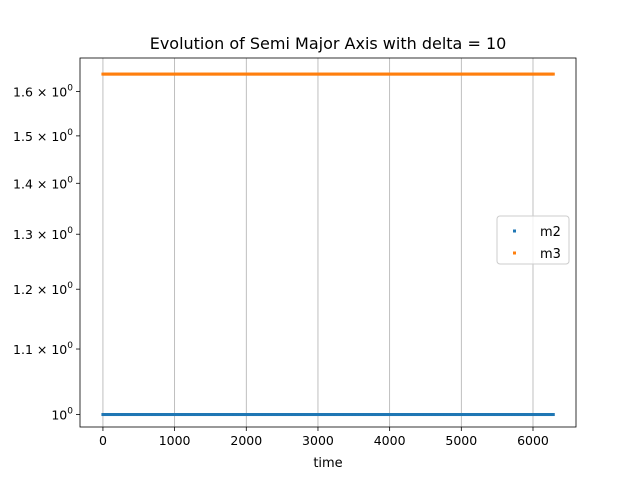  I want to click on x-tick-label: 3000, so click(318, 440).